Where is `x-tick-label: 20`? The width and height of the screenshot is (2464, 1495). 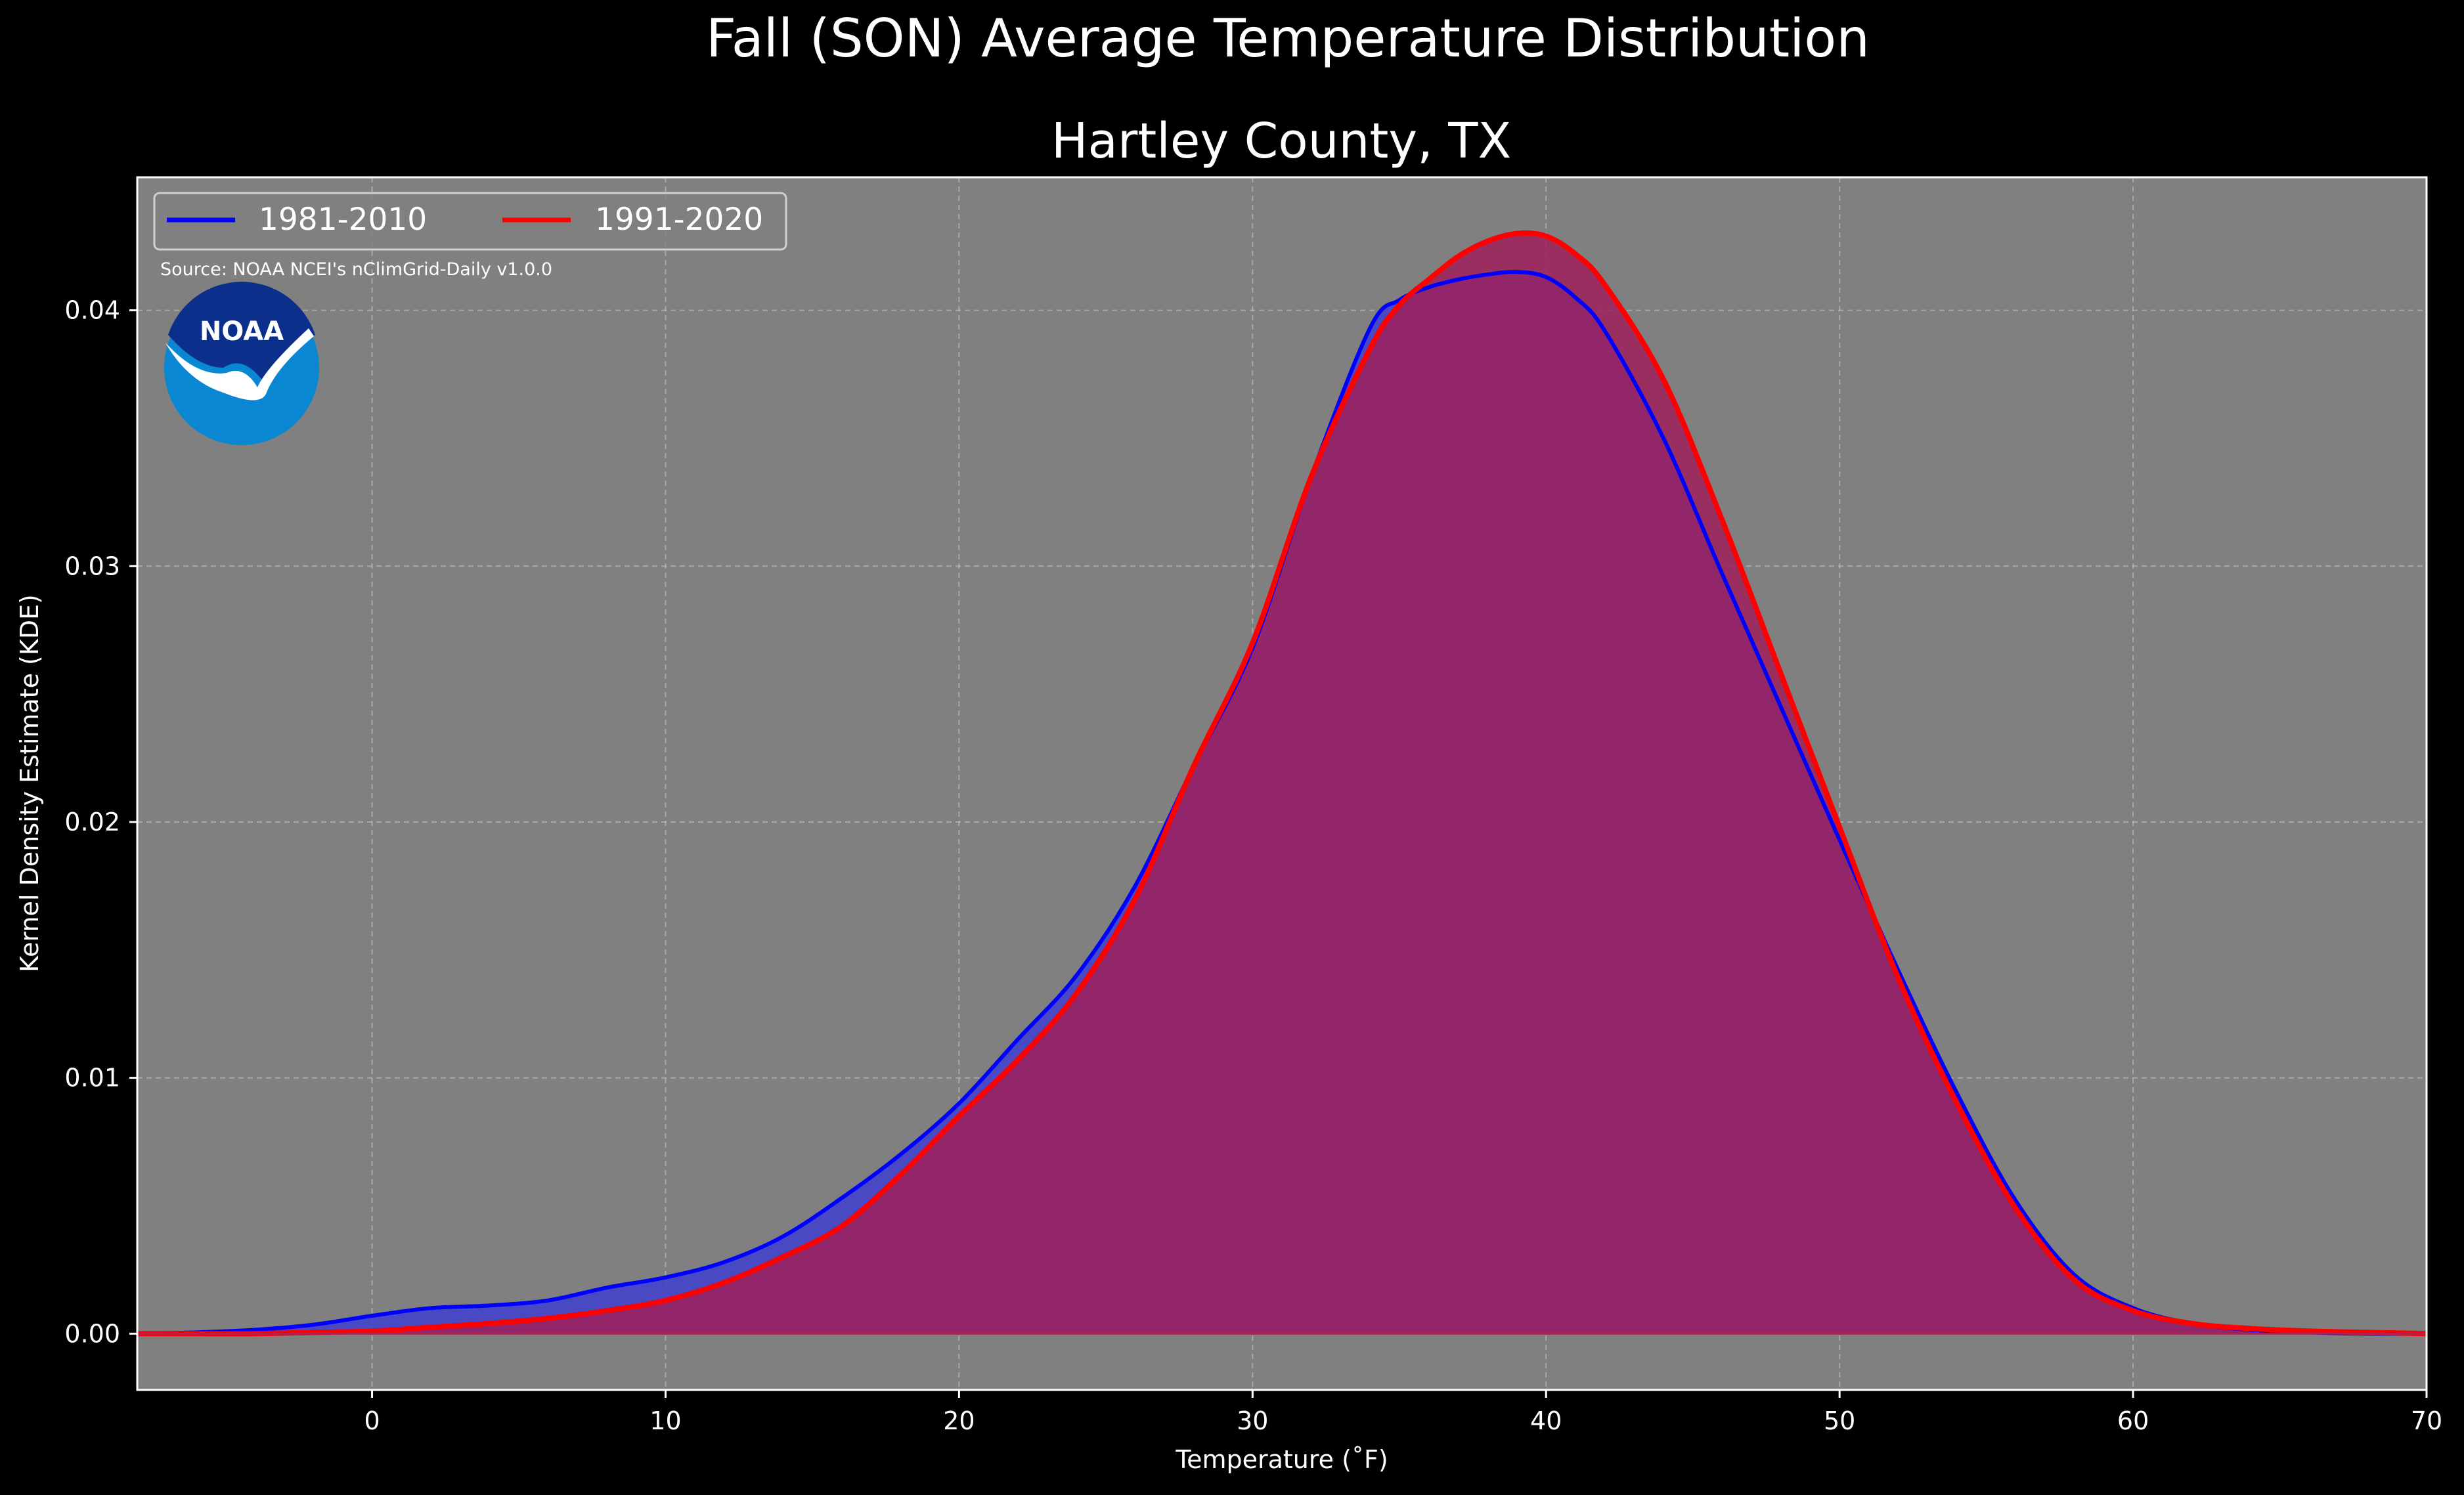 x-tick-label: 20 is located at coordinates (959, 1420).